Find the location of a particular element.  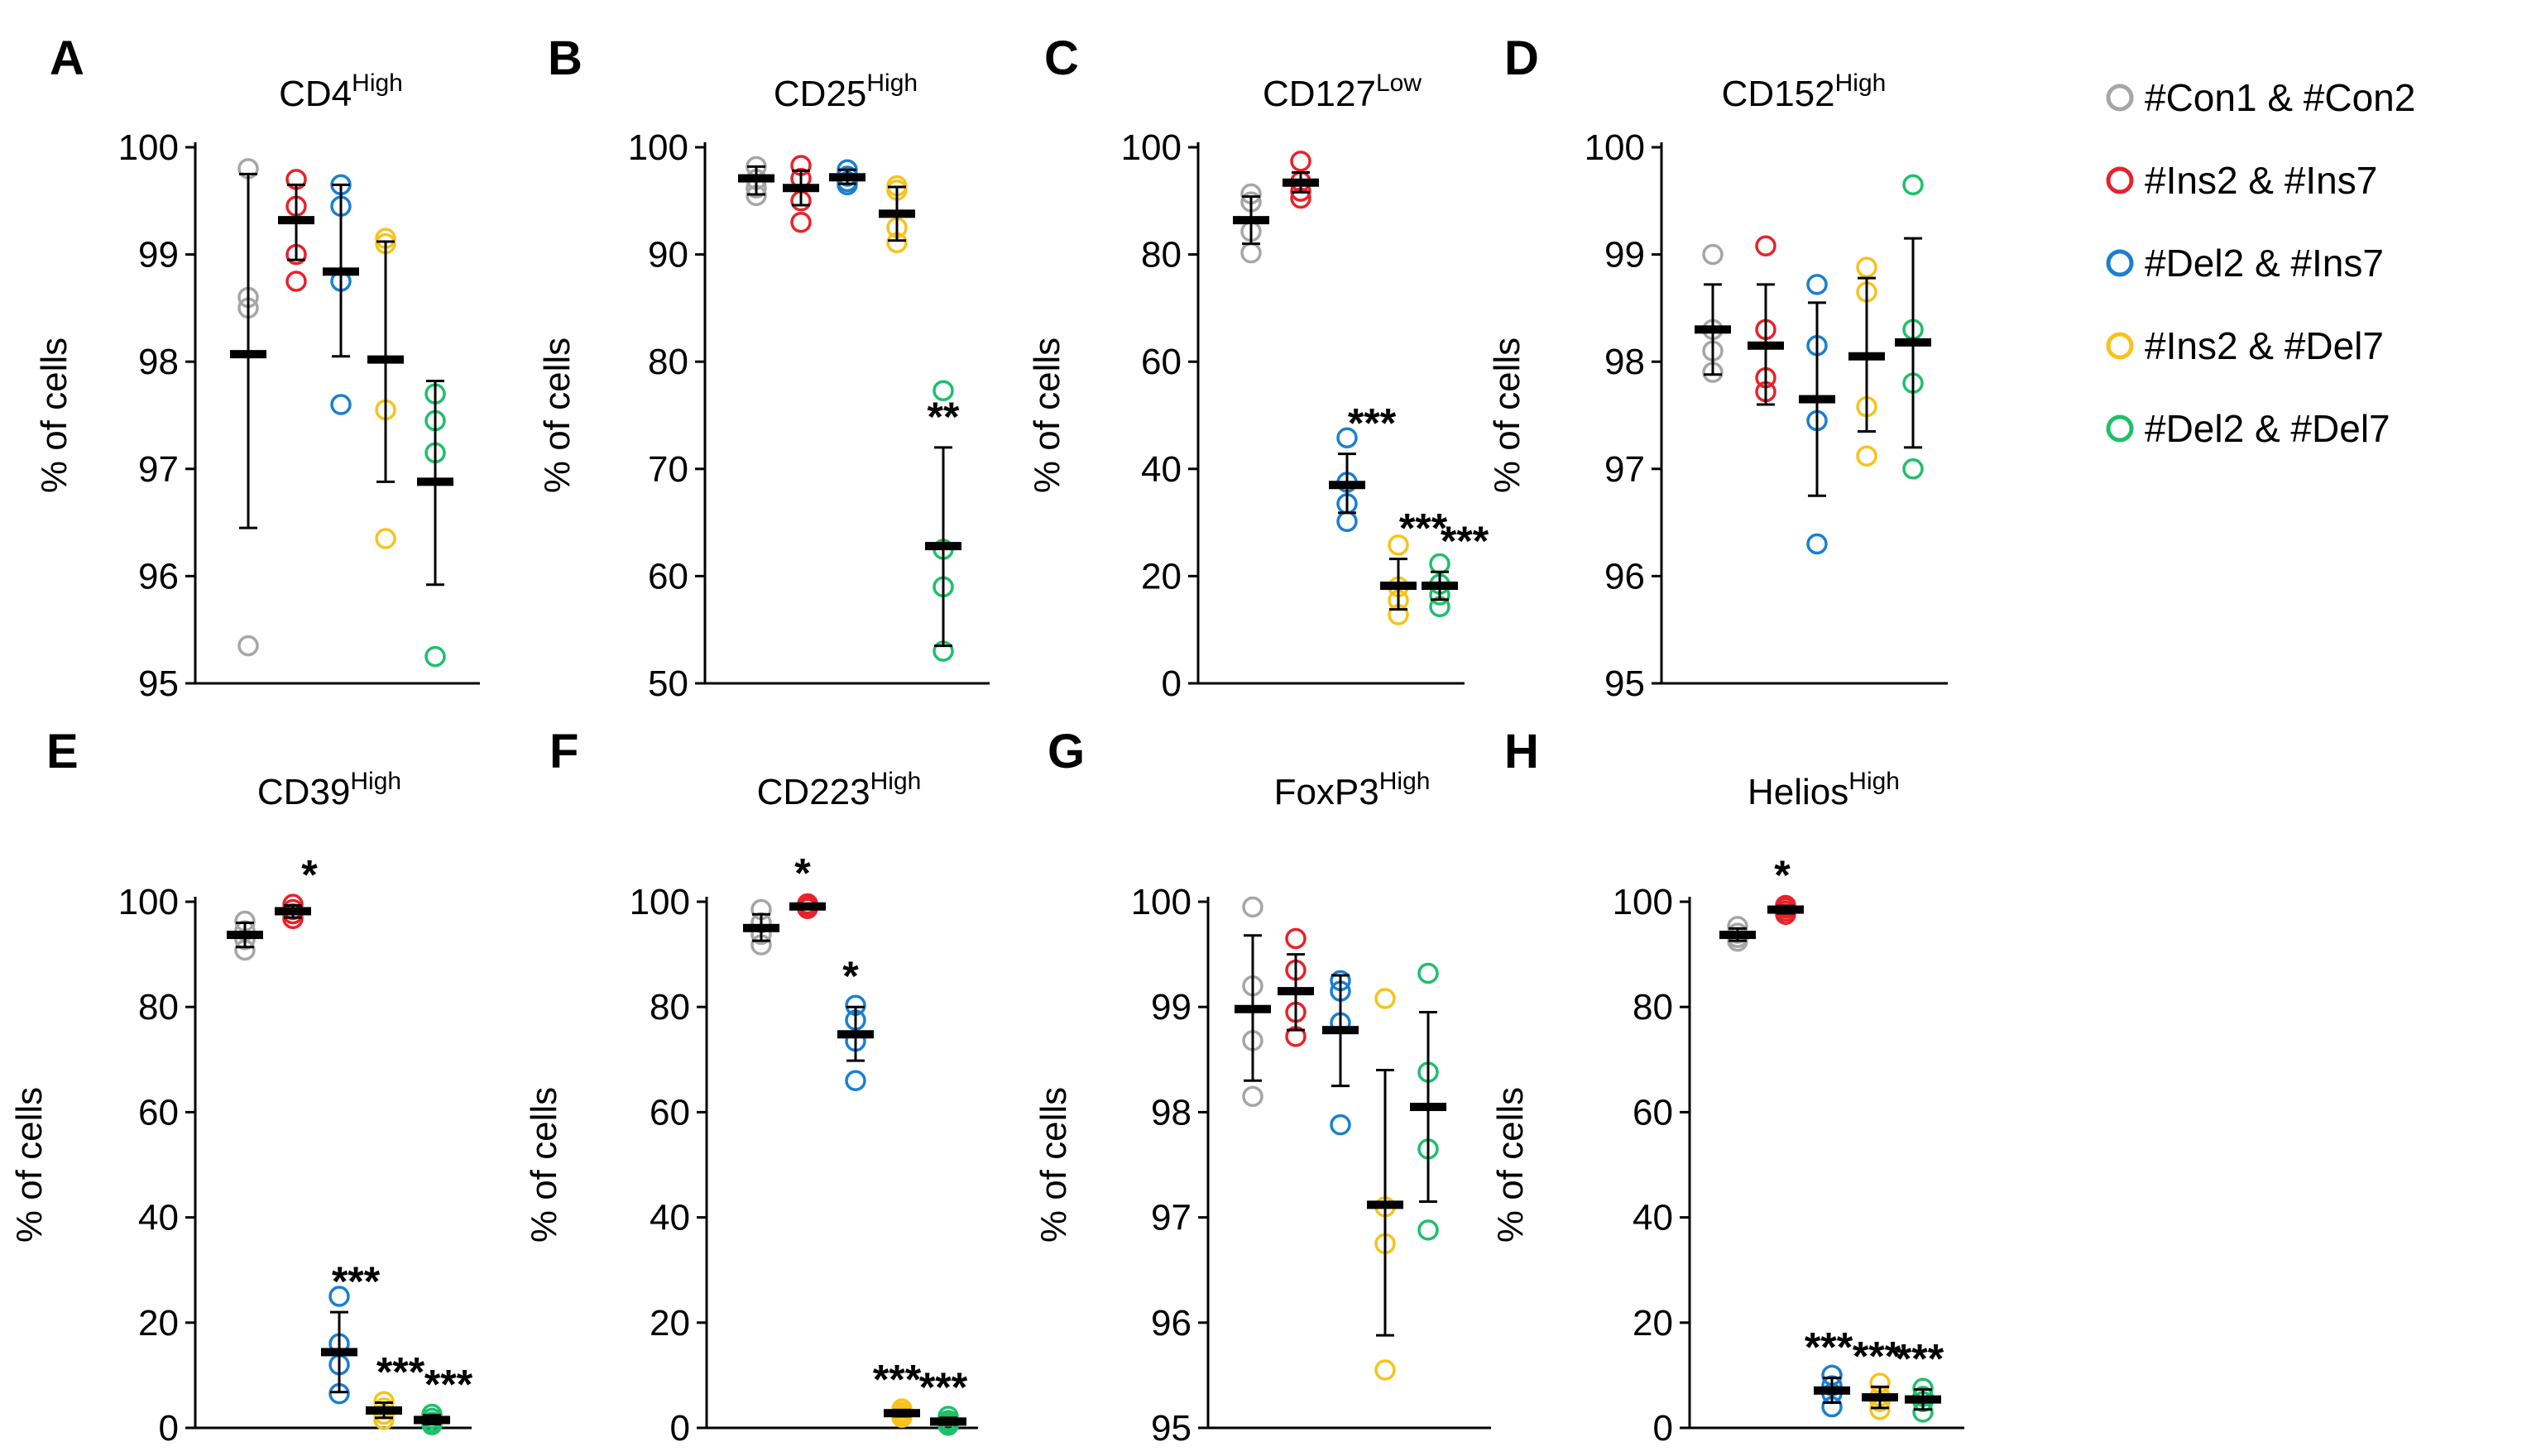

group-Ins2Ins7 is located at coordinates (1766, 320).